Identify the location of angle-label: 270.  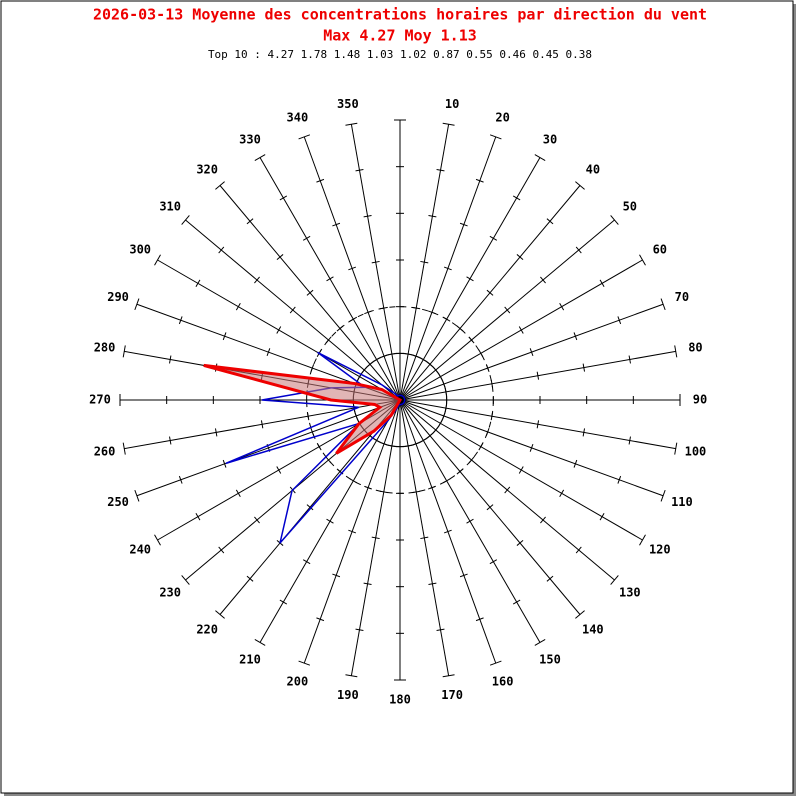
(100, 400).